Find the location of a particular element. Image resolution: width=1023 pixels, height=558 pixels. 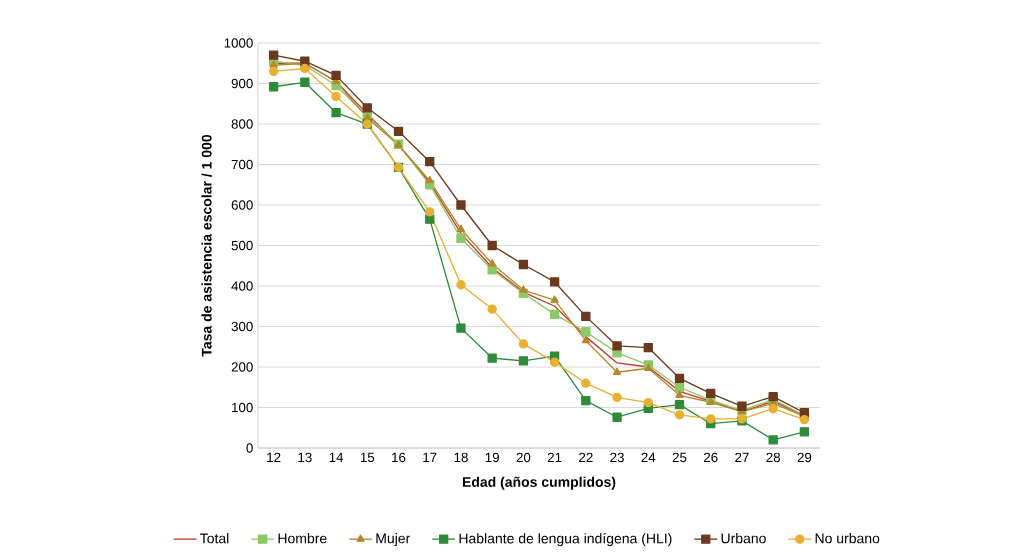

x-tick-label: 20 is located at coordinates (523, 457).